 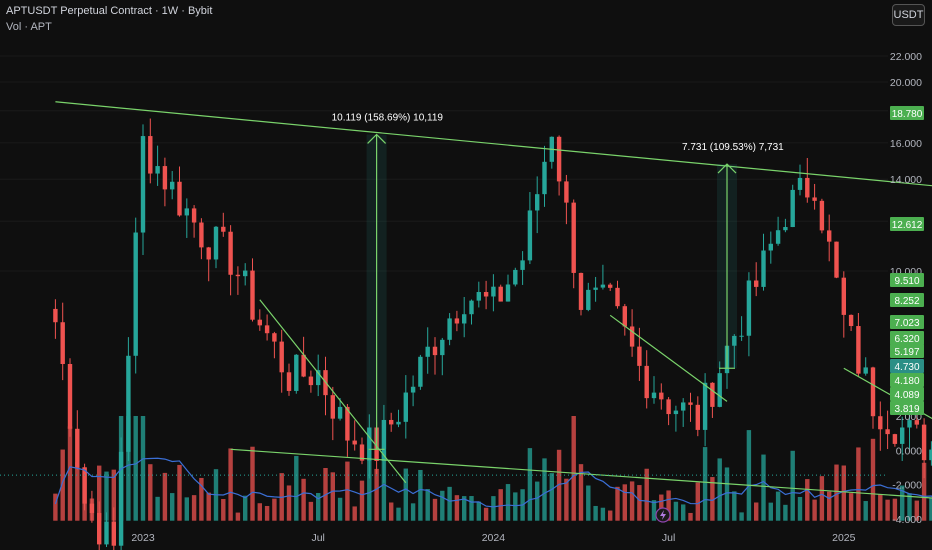 What do you see at coordinates (844, 538) in the screenshot?
I see `x-tick-label: 2025` at bounding box center [844, 538].